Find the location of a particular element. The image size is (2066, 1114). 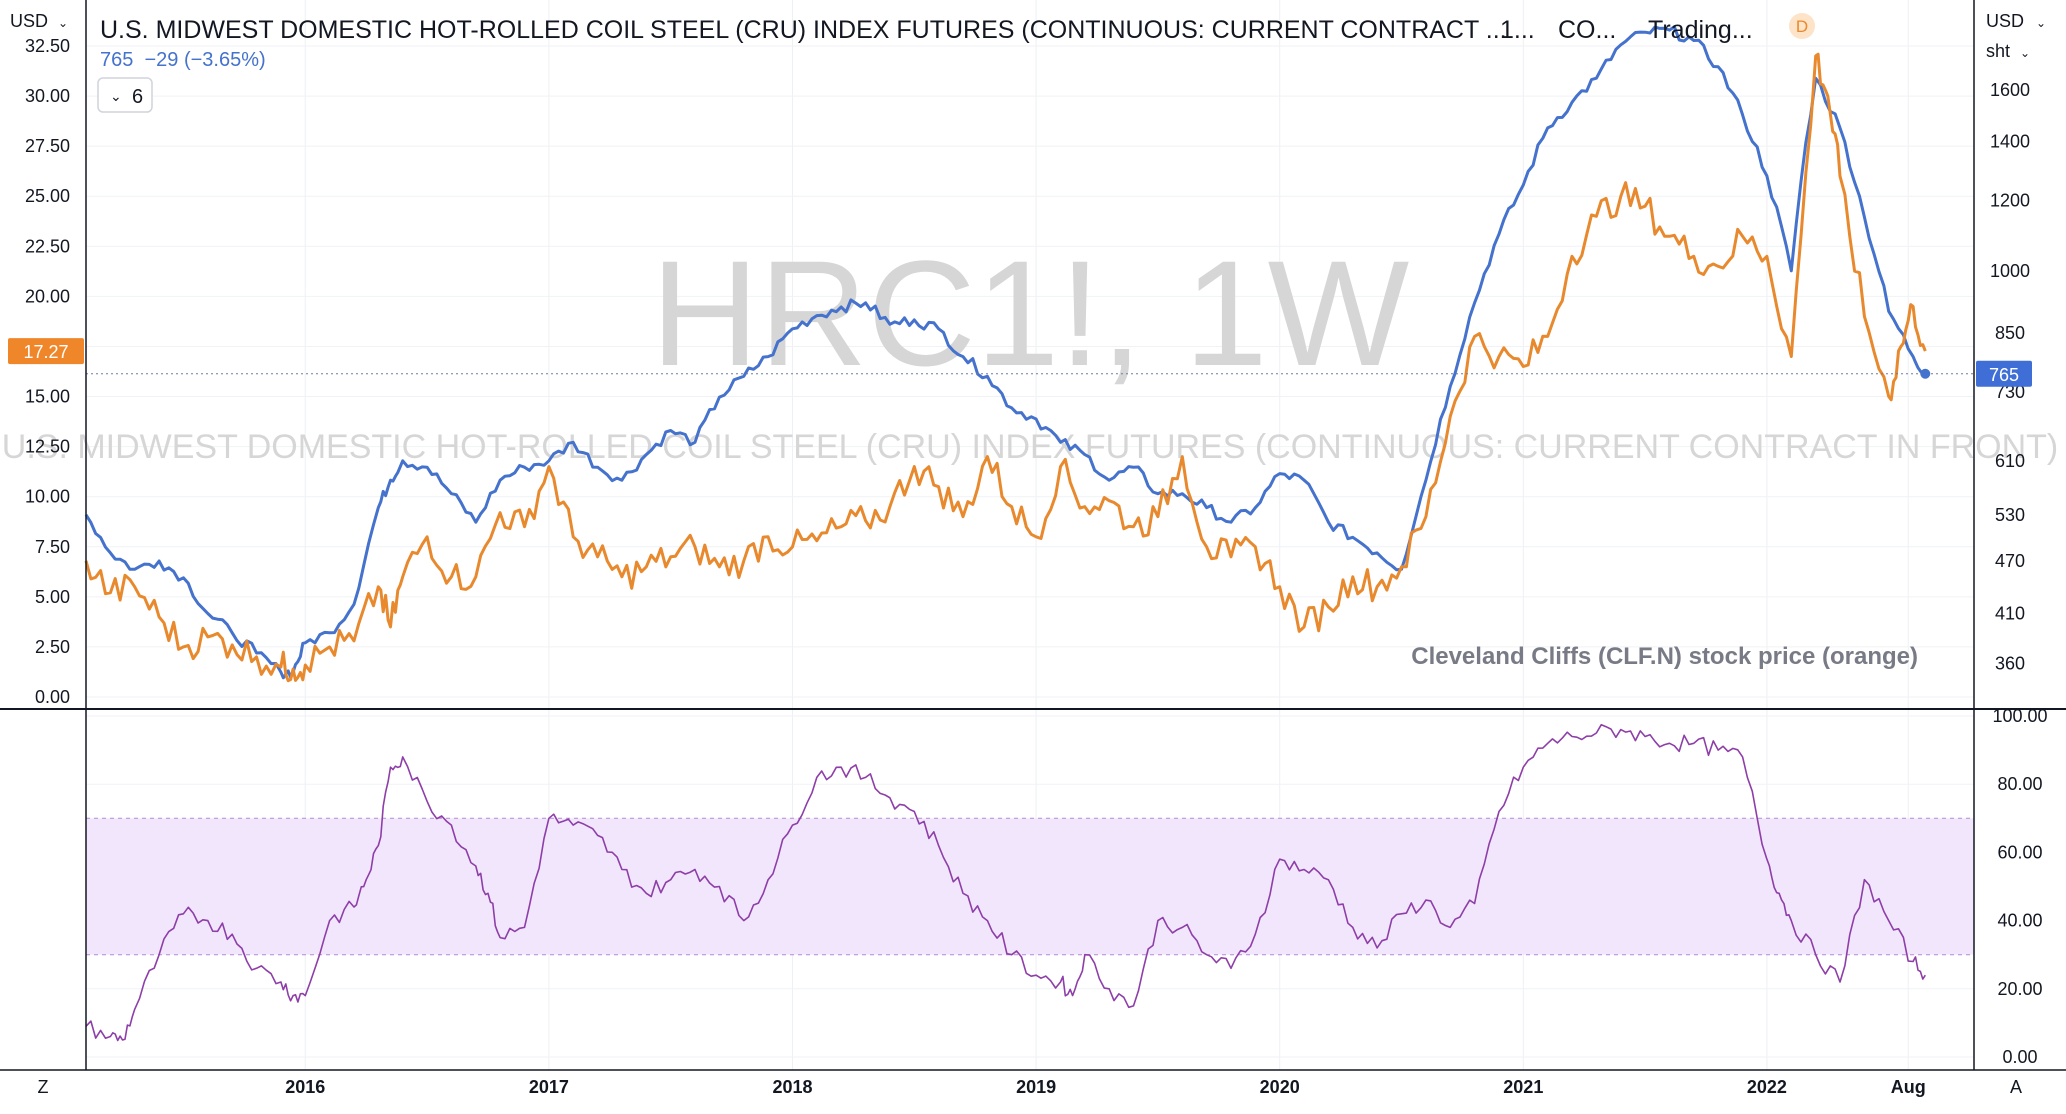

right-tick-label: 610 is located at coordinates (2010, 461).